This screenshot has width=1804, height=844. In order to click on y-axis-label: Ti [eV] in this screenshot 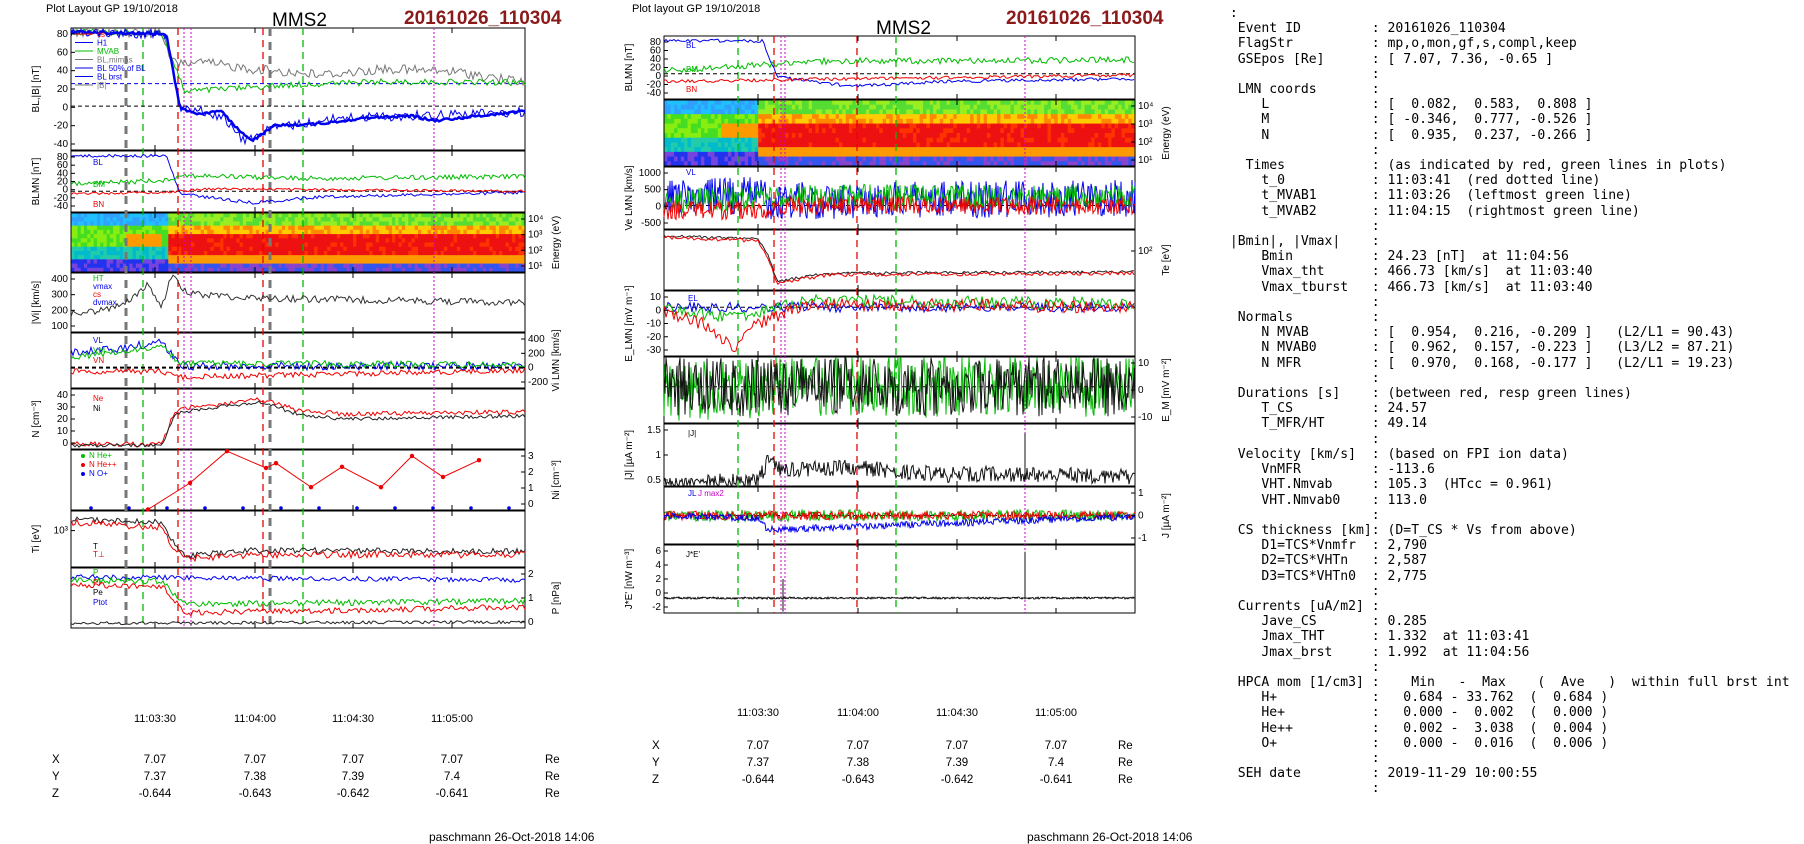, I will do `click(36, 539)`.